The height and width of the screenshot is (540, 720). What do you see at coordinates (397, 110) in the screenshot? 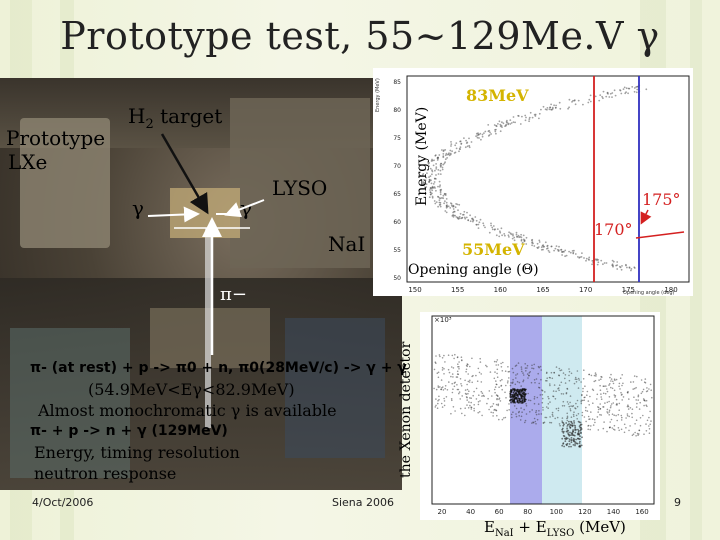
I see `scatter-y-tick: 80` at bounding box center [397, 110].